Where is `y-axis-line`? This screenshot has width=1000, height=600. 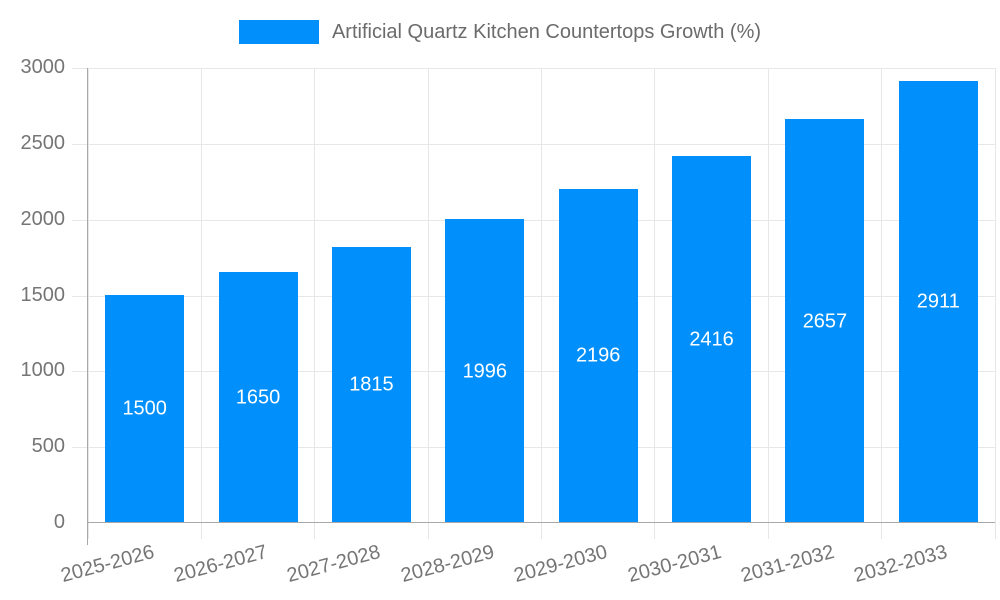 y-axis-line is located at coordinates (87, 306).